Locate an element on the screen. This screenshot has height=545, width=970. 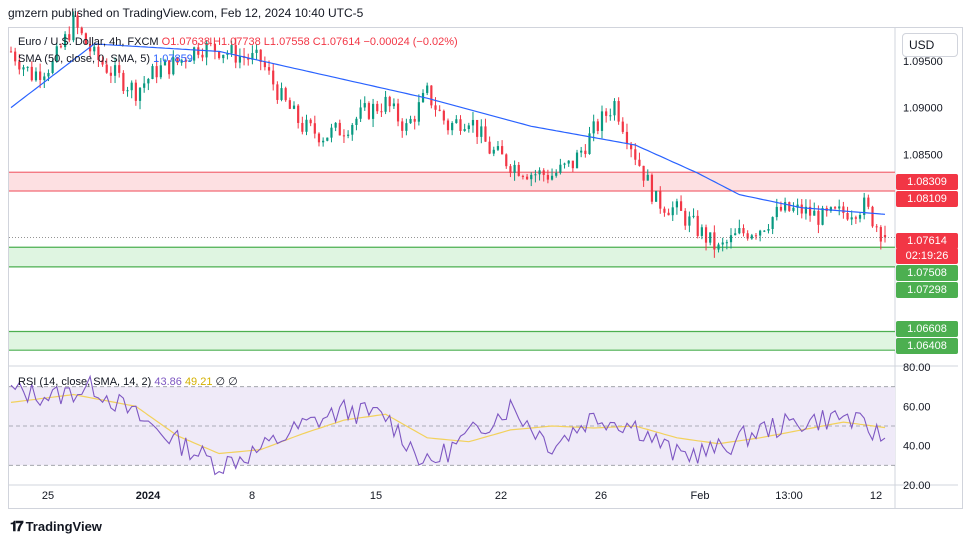
zone-tag-support1-bottom: 1.07298 is located at coordinates (927, 290).